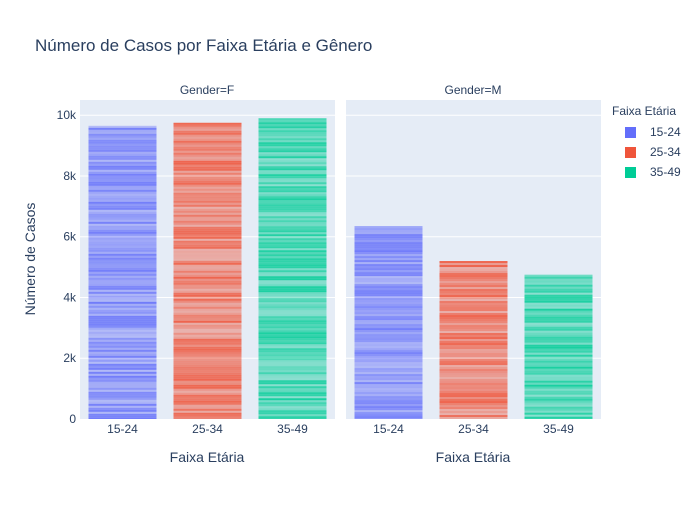 Image resolution: width=700 pixels, height=505 pixels. Describe the element at coordinates (646, 152) in the screenshot. I see `legend-item-25-34: 25-34` at that location.